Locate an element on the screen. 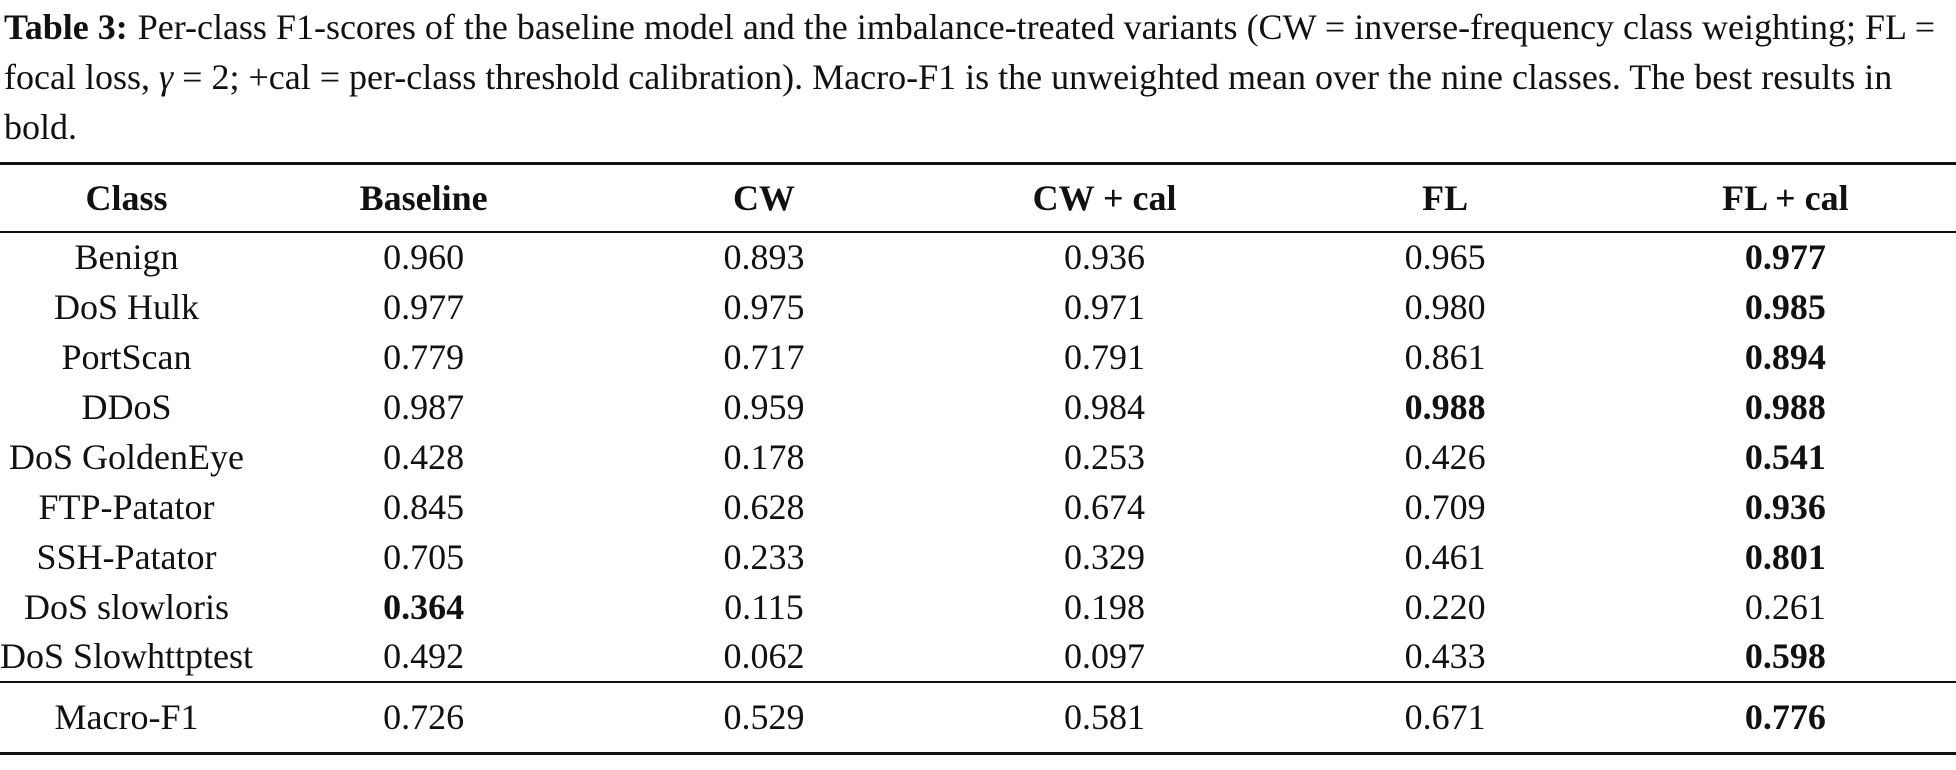 Image resolution: width=1956 pixels, height=770 pixels. class-cell: PortScan is located at coordinates (126, 356).